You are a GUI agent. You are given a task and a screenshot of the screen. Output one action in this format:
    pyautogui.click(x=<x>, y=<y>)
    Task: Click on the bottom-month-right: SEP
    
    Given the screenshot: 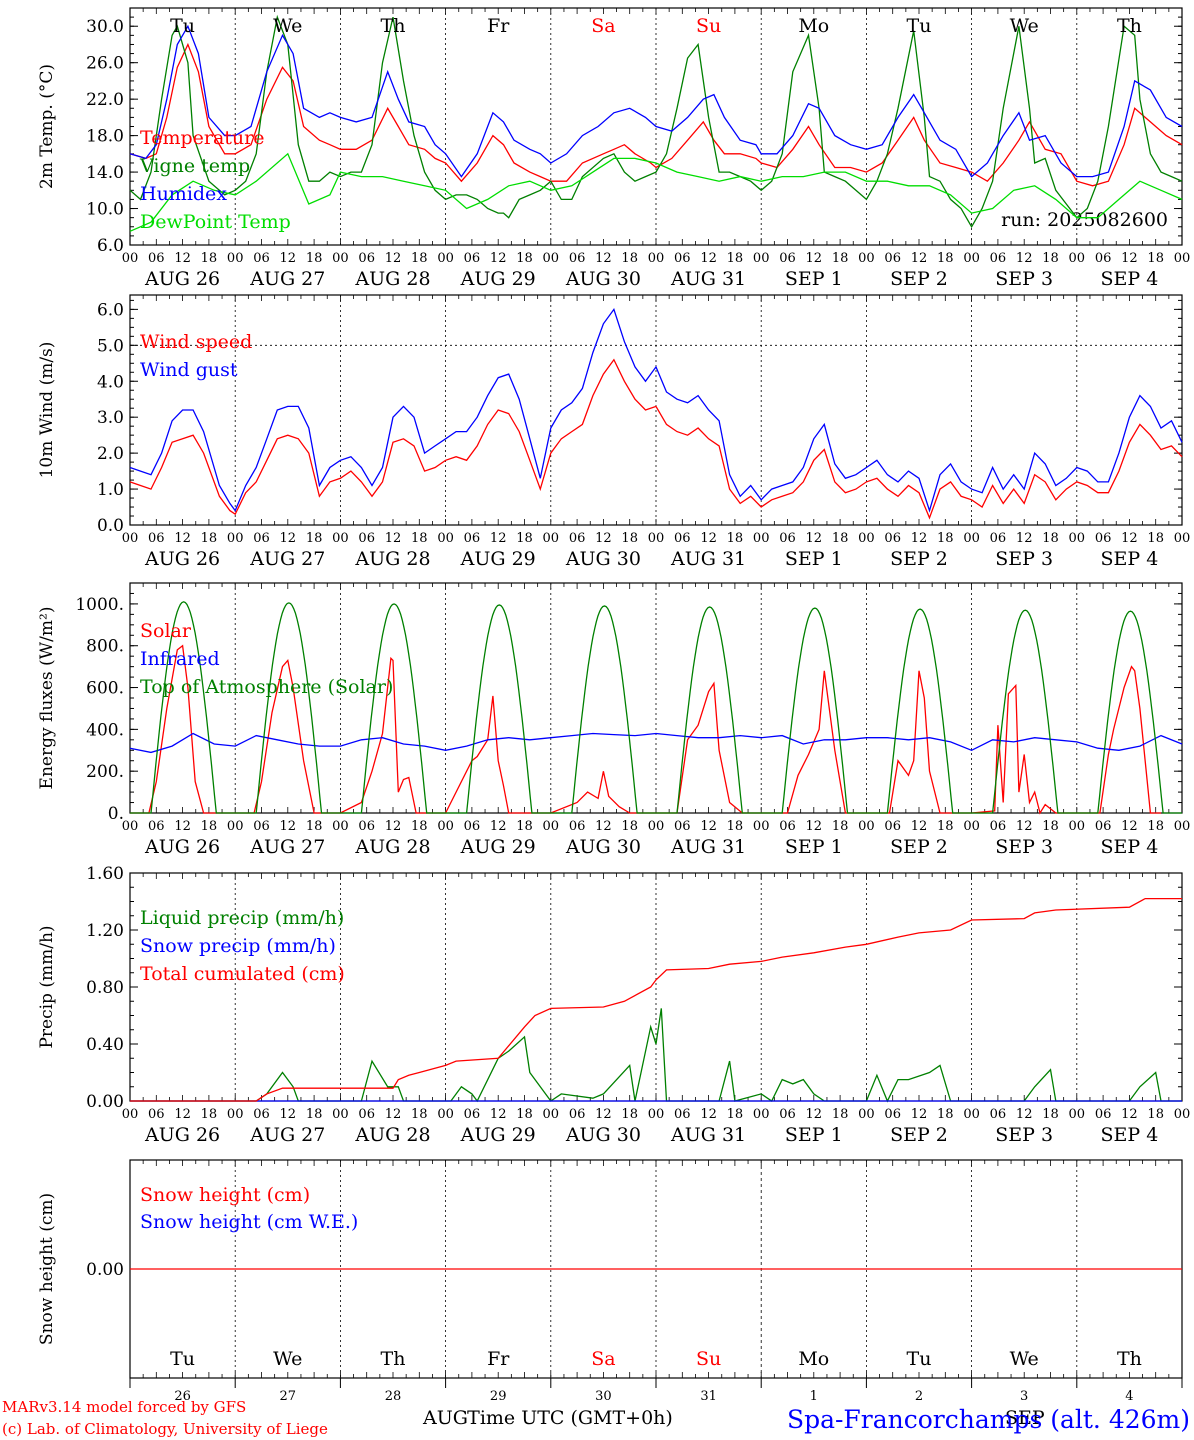 What is the action you would take?
    pyautogui.click(x=1025, y=1418)
    